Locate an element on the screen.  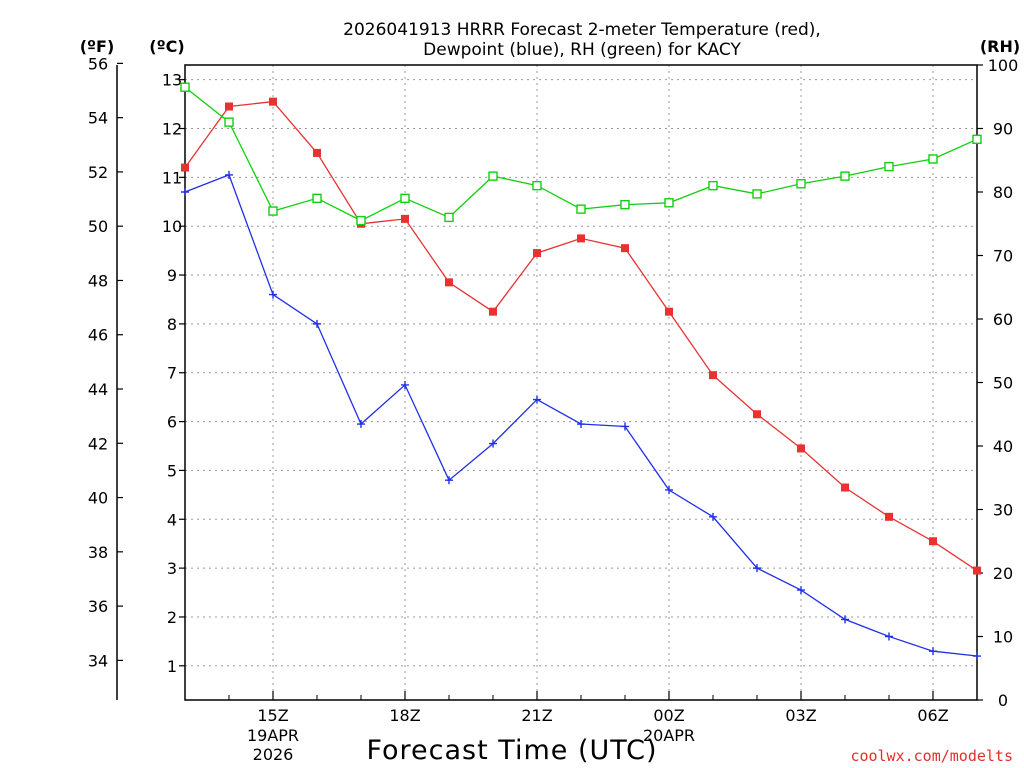
celsius-tick-label: 8 is located at coordinates (172, 324).